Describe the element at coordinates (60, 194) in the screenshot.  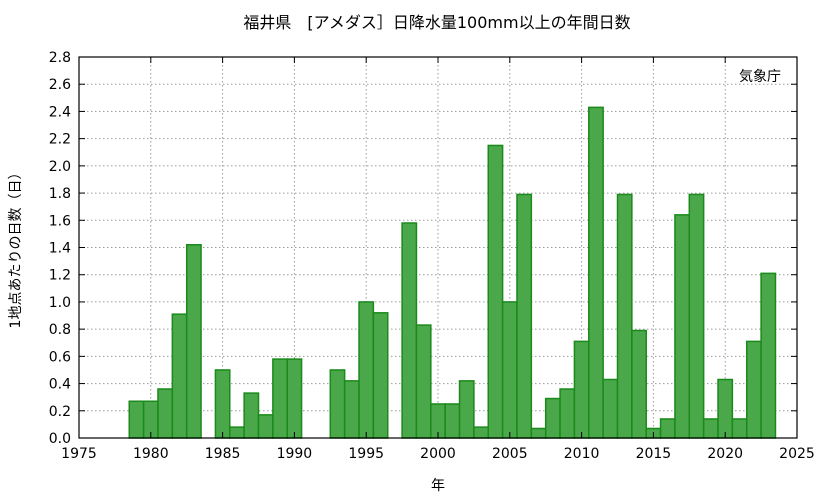
I see `y-tick-label: 1.8` at that location.